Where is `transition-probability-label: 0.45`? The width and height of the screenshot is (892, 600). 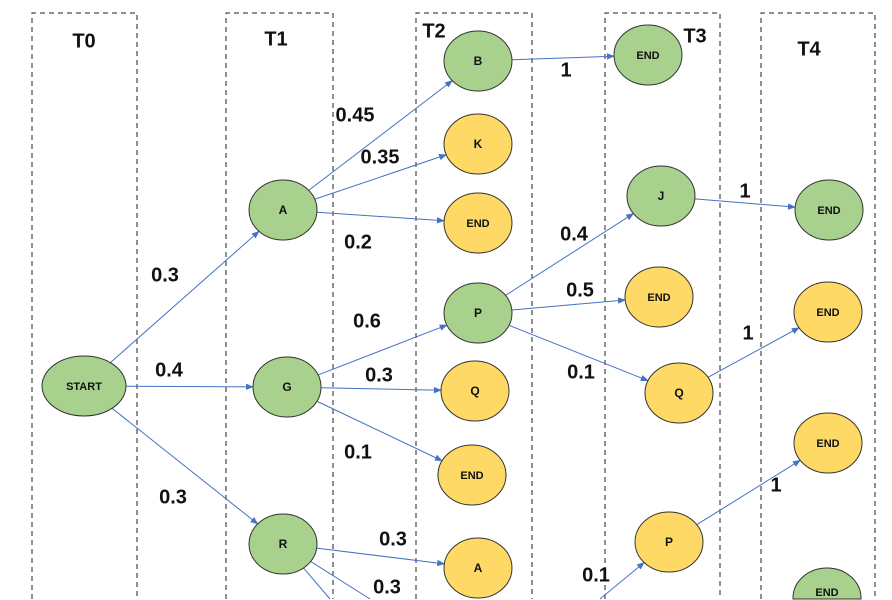 transition-probability-label: 0.45 is located at coordinates (355, 115).